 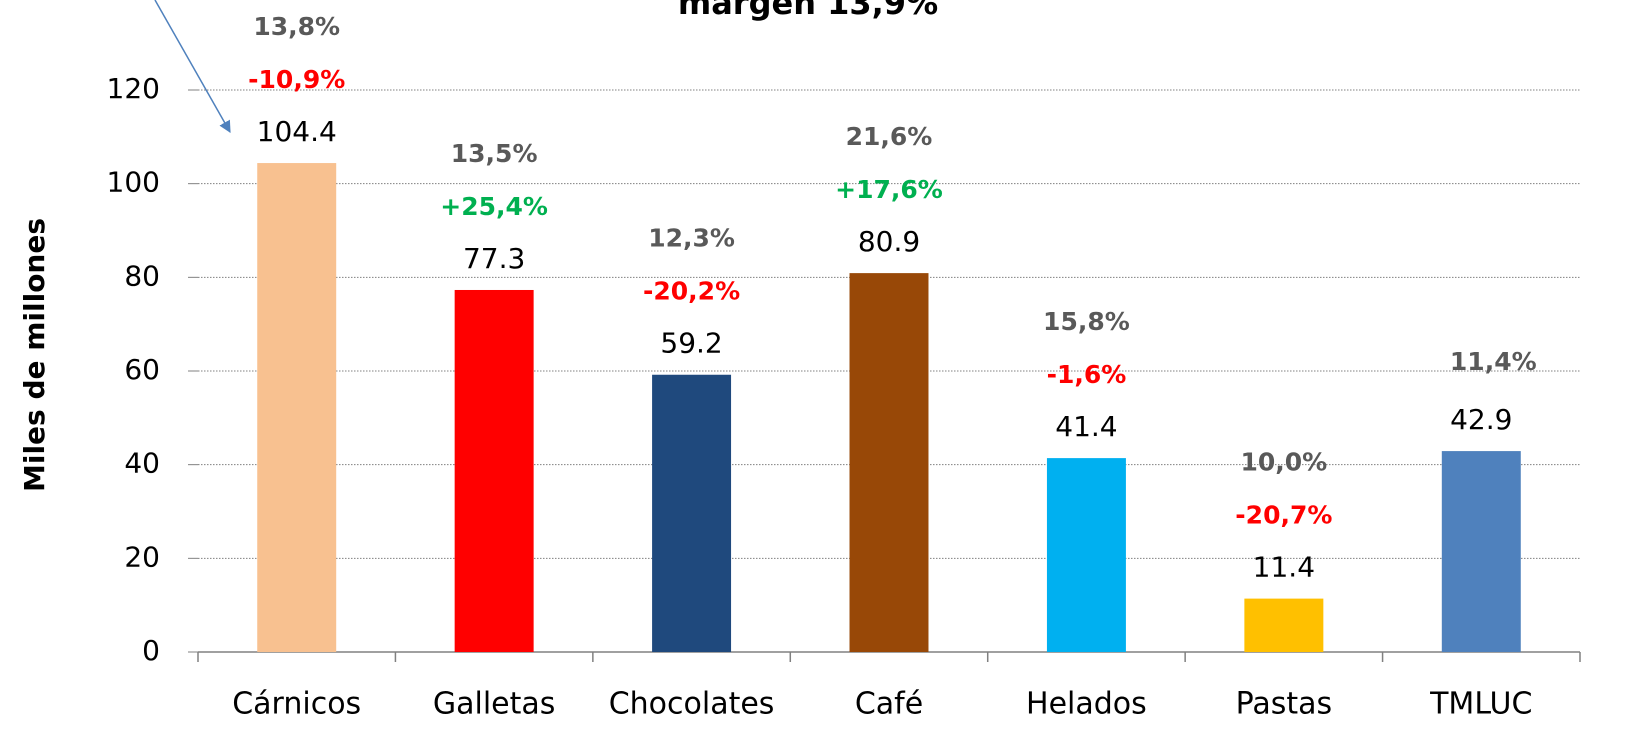 I want to click on x-tick-label: Helados, so click(x=1086, y=704).